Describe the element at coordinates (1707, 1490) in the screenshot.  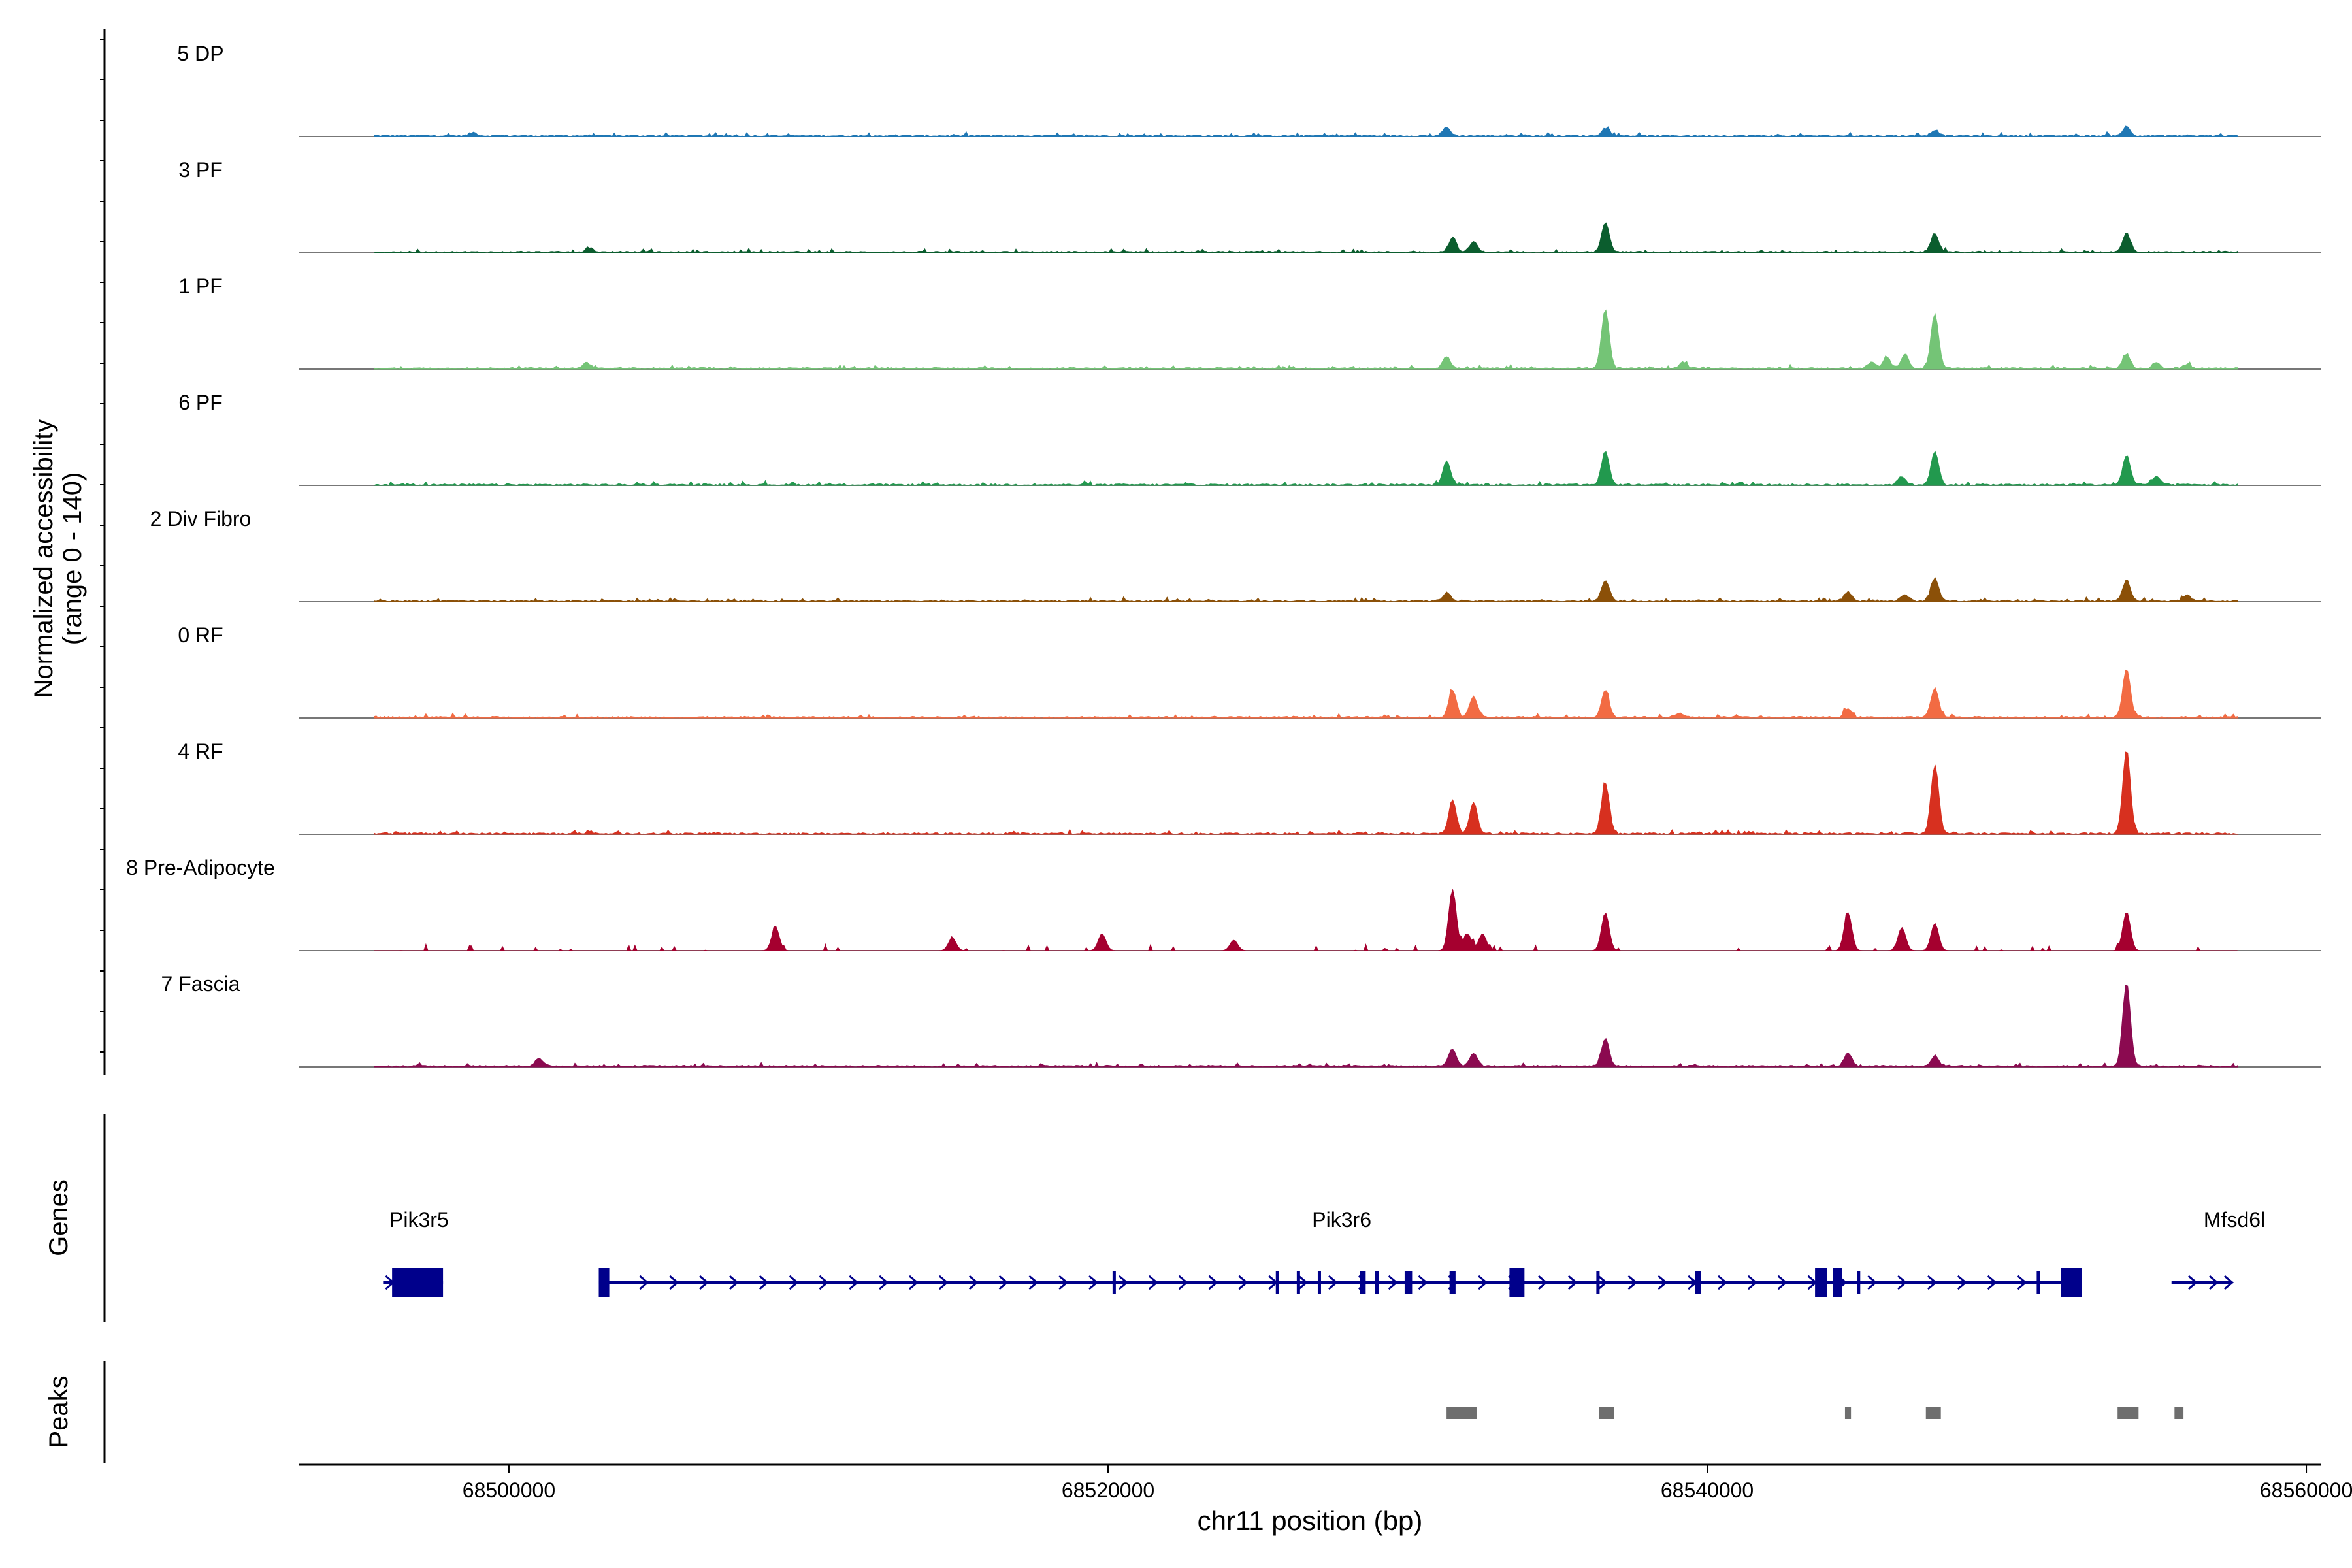
I see `x-tick-label: 68540000` at that location.